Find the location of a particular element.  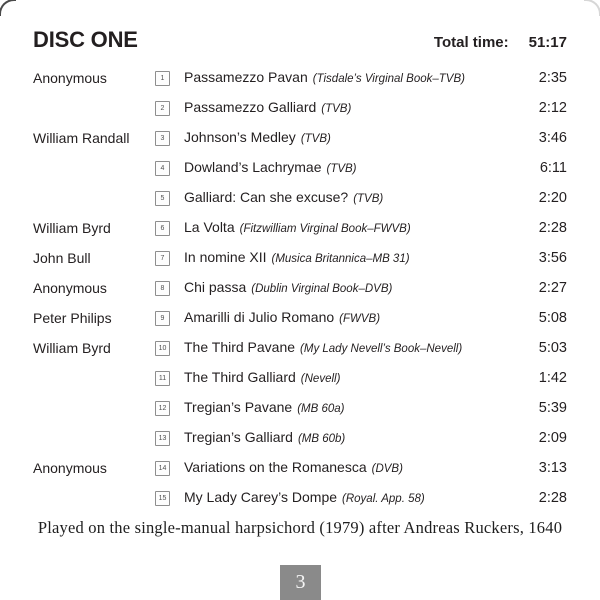

track-title-cell: Amarilli di Julio Romano (FWVB) is located at coordinates (351, 318).